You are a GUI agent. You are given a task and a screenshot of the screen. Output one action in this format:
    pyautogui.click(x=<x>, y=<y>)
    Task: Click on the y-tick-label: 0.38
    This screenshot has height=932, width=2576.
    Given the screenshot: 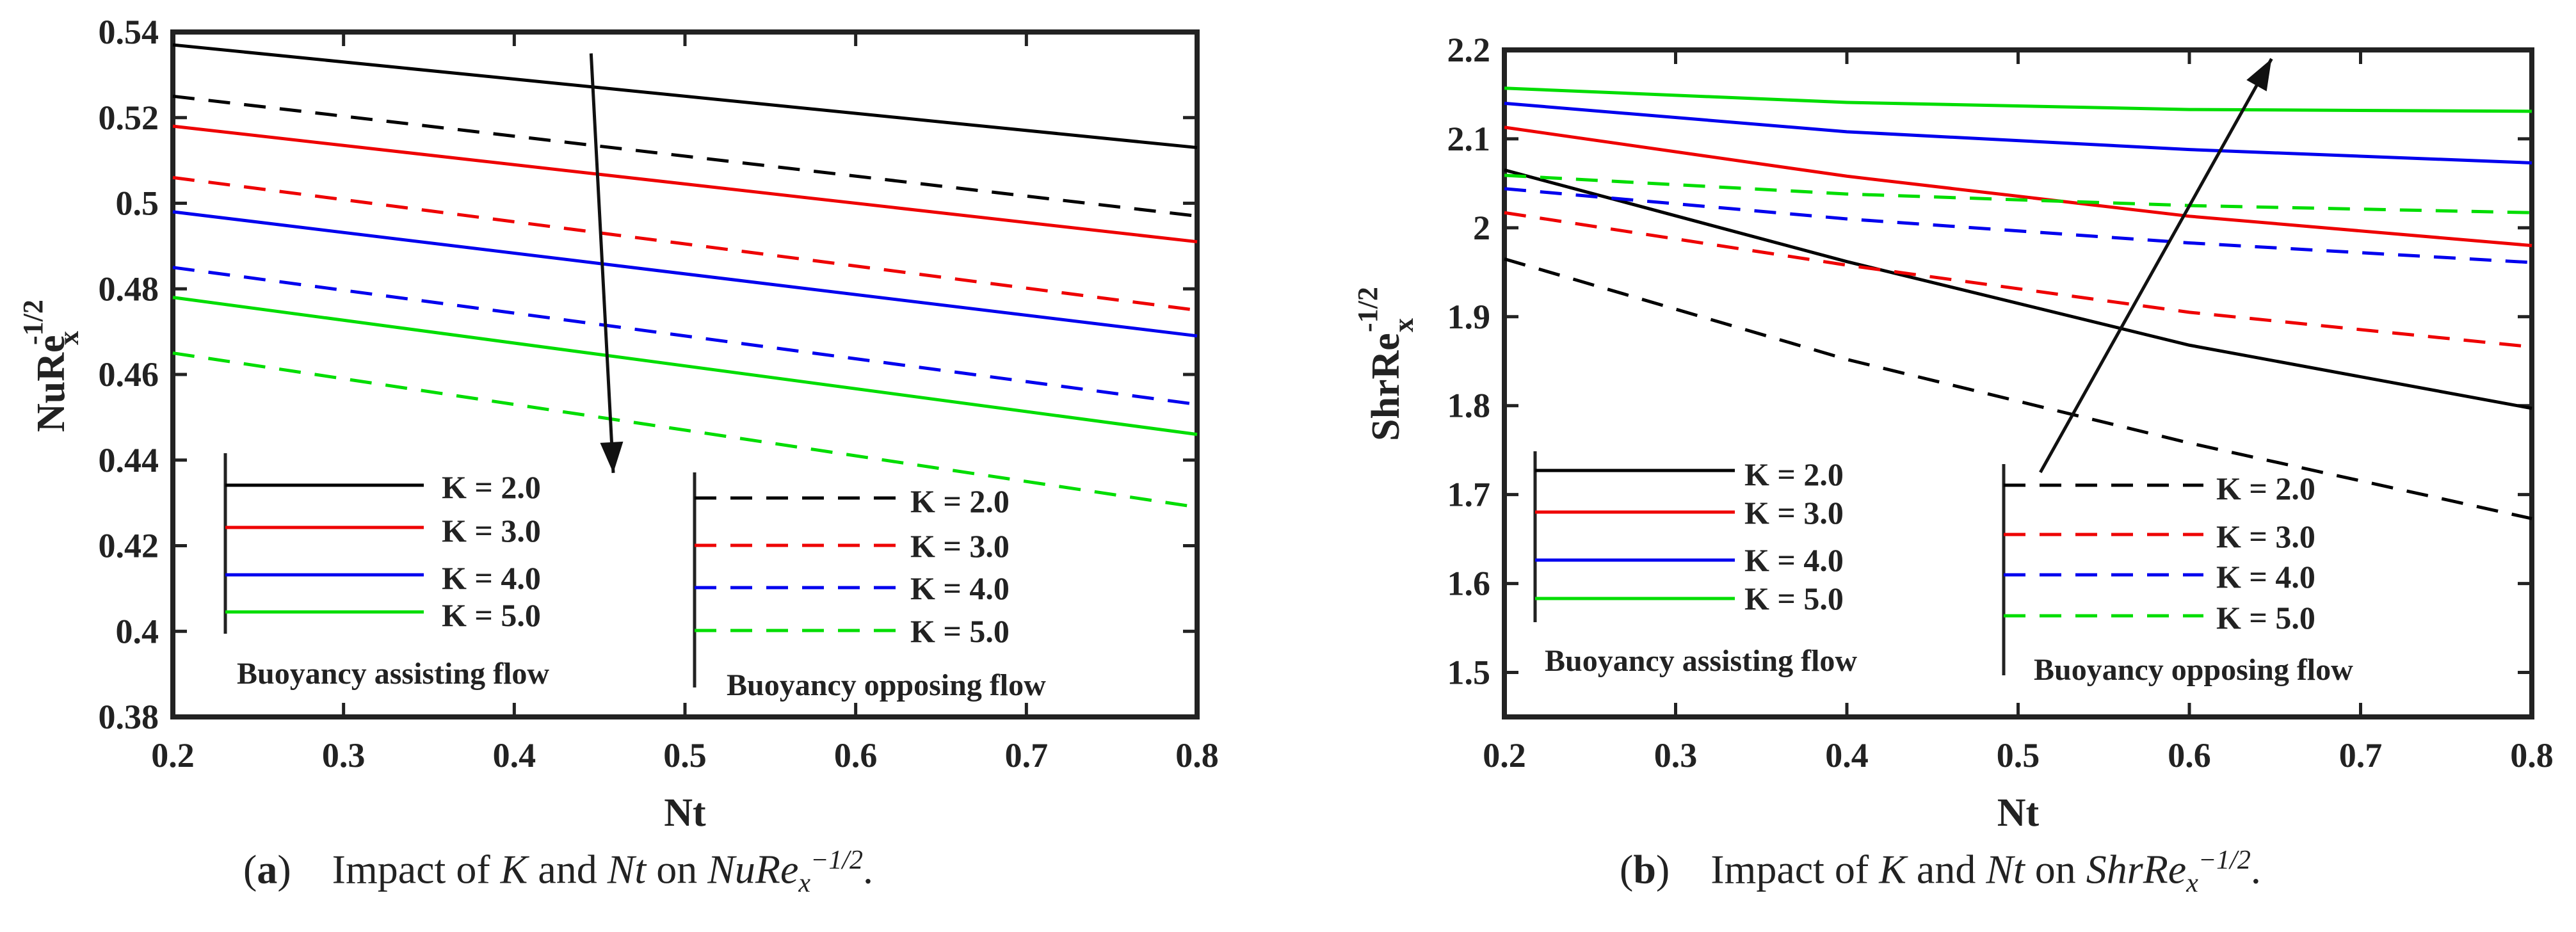 What is the action you would take?
    pyautogui.click(x=129, y=717)
    